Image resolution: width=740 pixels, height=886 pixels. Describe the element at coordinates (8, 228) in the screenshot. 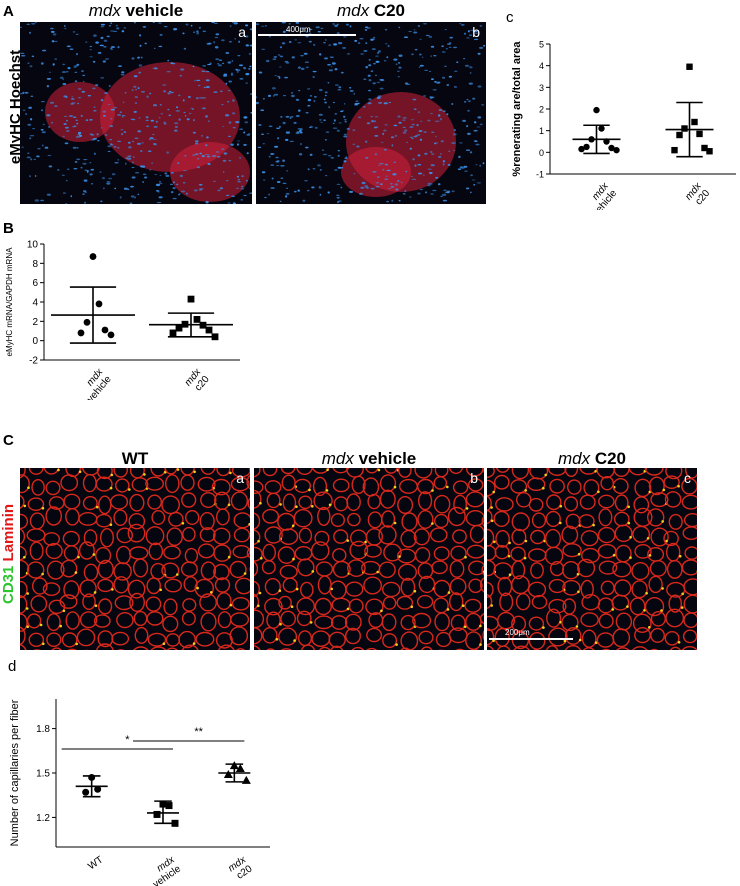

I see `panel-b-letter: B` at that location.